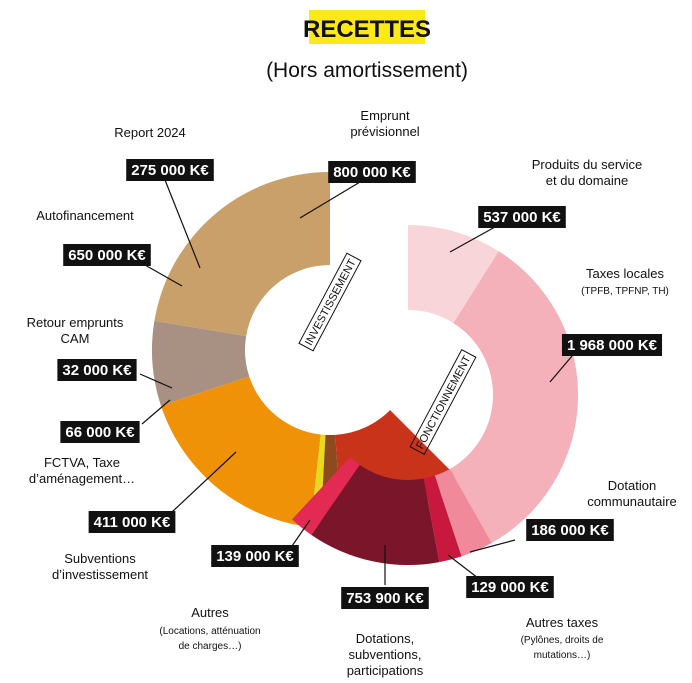  What do you see at coordinates (562, 622) in the screenshot?
I see `label: Autres taxes` at bounding box center [562, 622].